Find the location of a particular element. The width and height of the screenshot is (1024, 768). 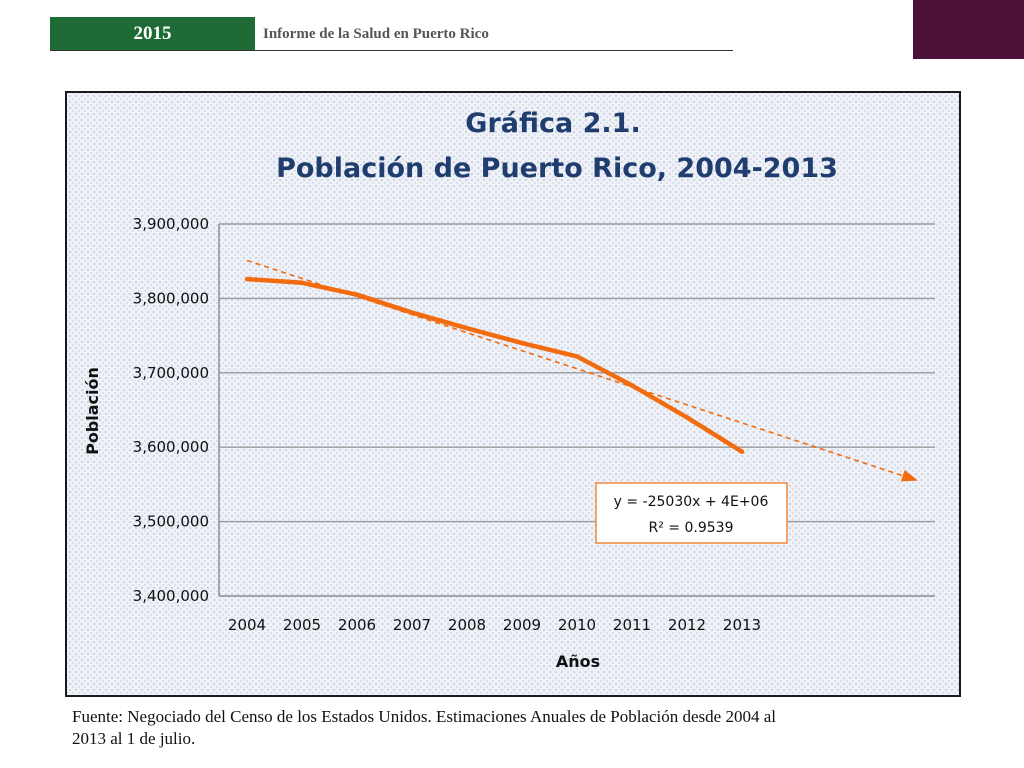

report-year-badge: 2015 is located at coordinates (152, 33).